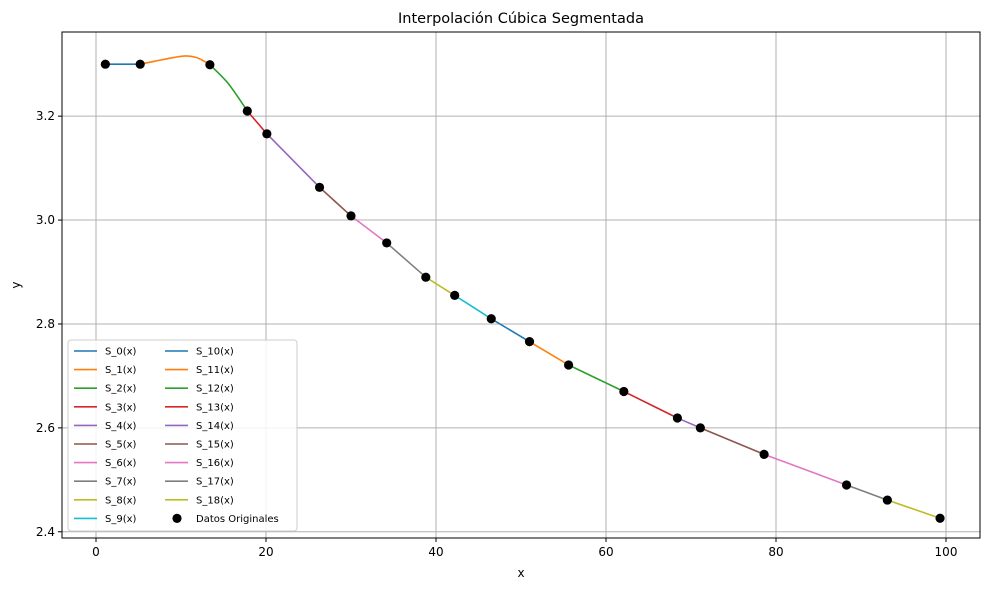  I want to click on legend-label: S_8(x), so click(121, 500).